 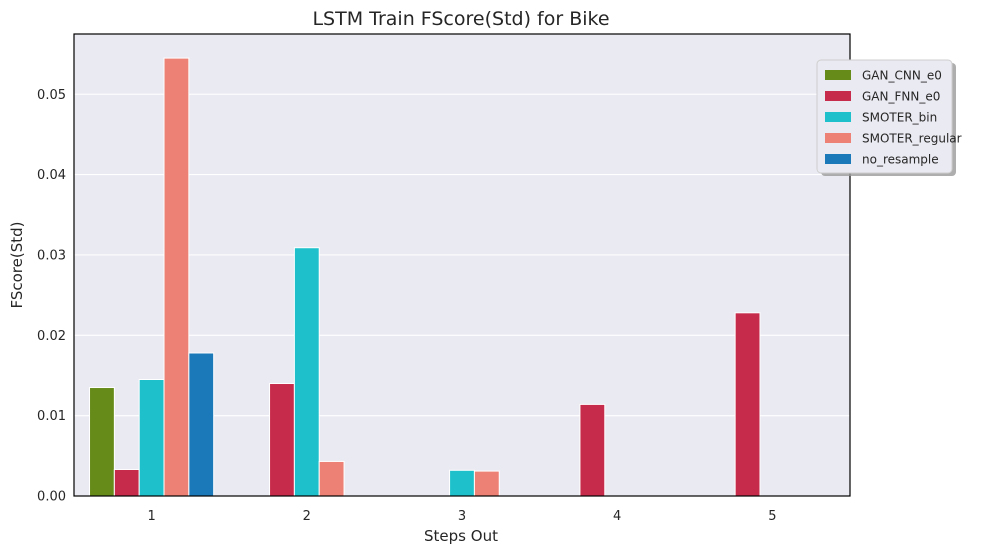 I want to click on y-ticks: 0.00 0.01 0.02 0.03 0.04 0.05, so click(x=51, y=296).